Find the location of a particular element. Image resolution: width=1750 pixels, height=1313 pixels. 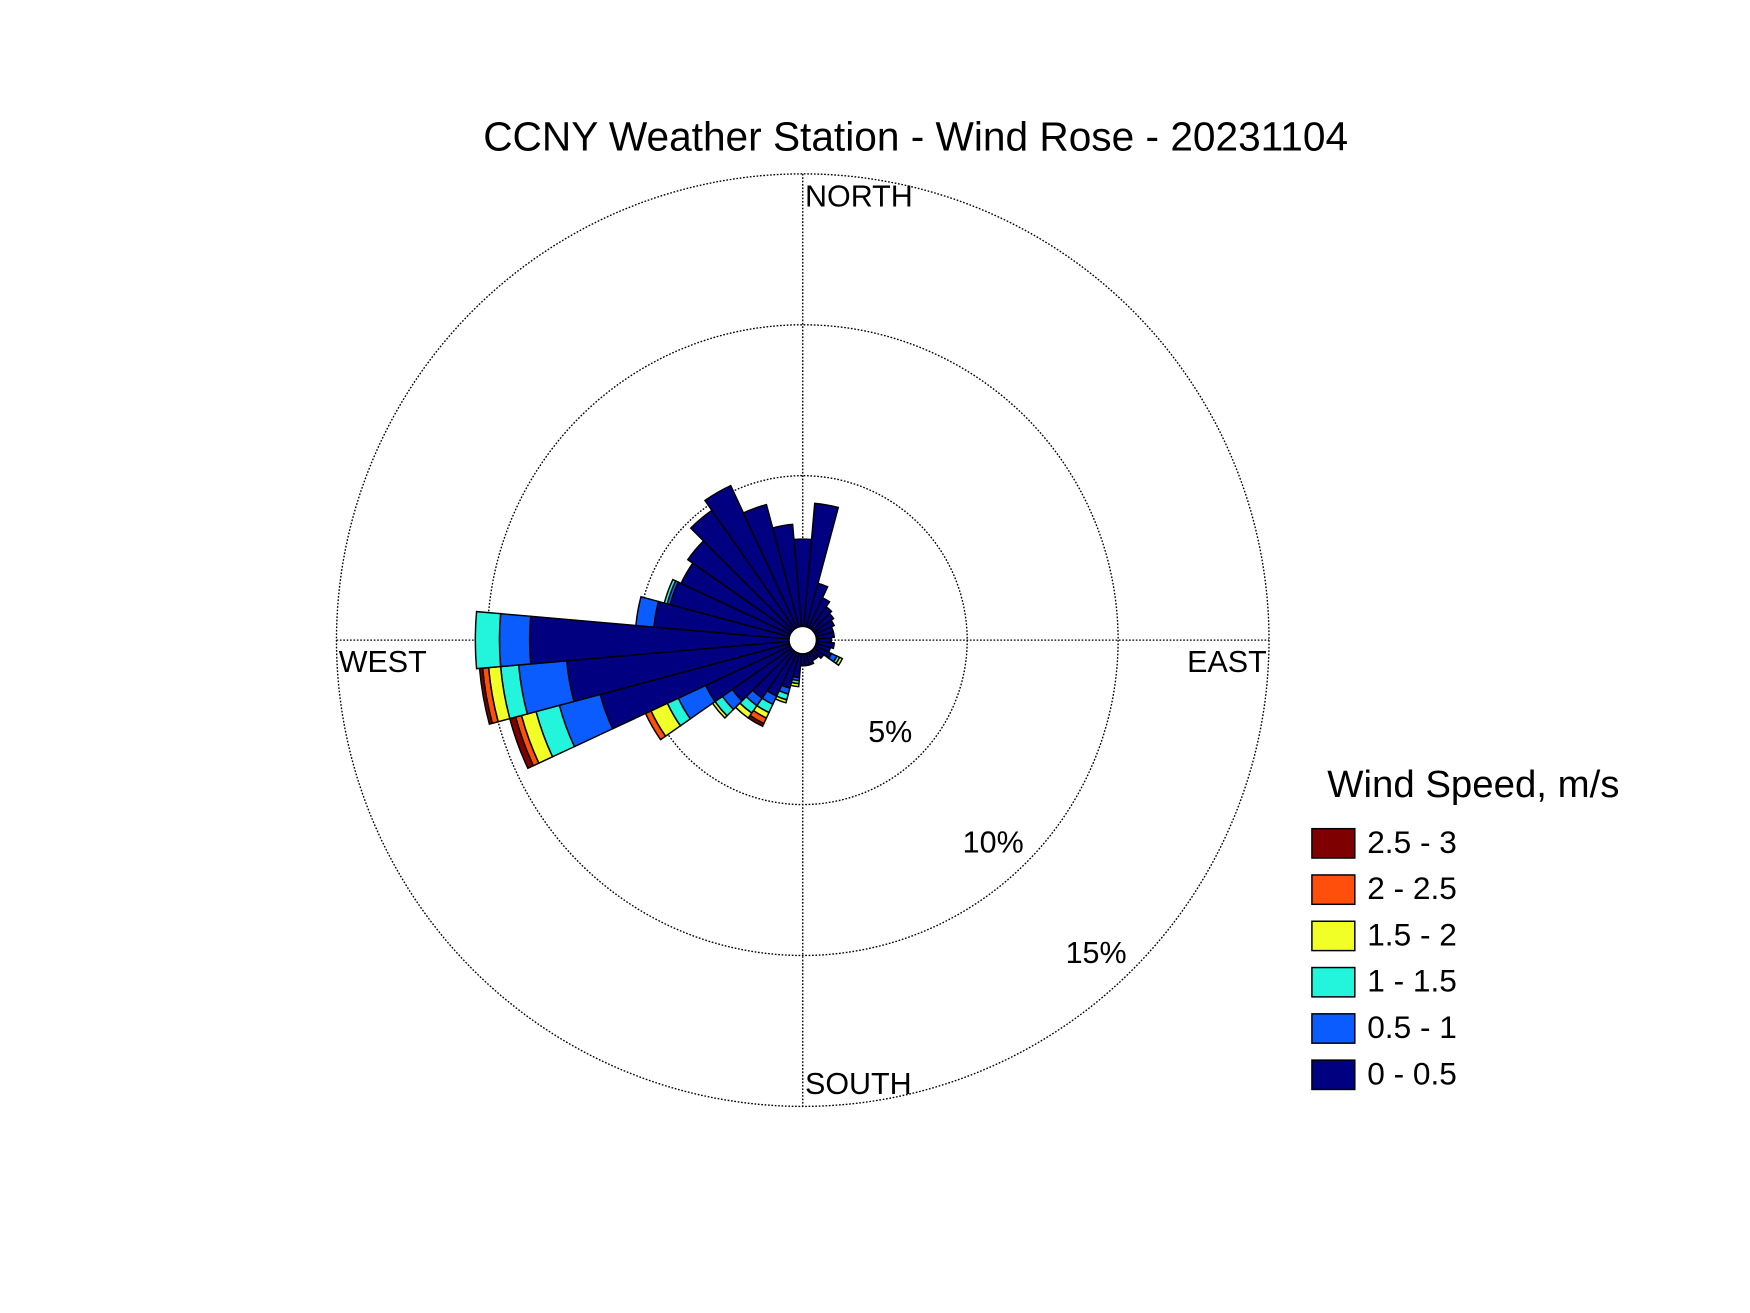

legend-label: 0 - 0.5 is located at coordinates (1412, 1073).